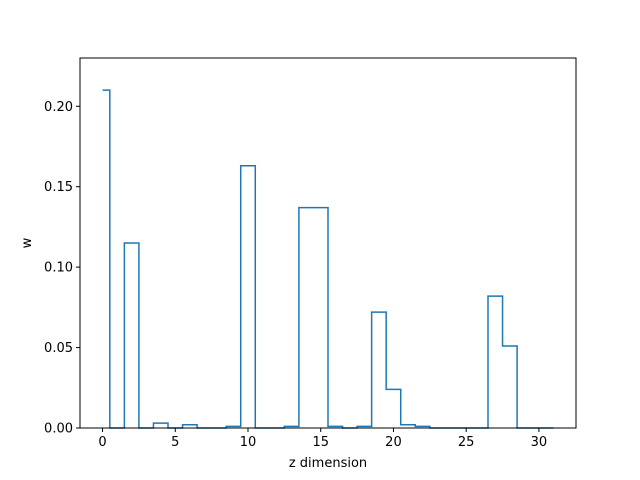  What do you see at coordinates (539, 442) in the screenshot?
I see `x-tick-label: 30` at bounding box center [539, 442].